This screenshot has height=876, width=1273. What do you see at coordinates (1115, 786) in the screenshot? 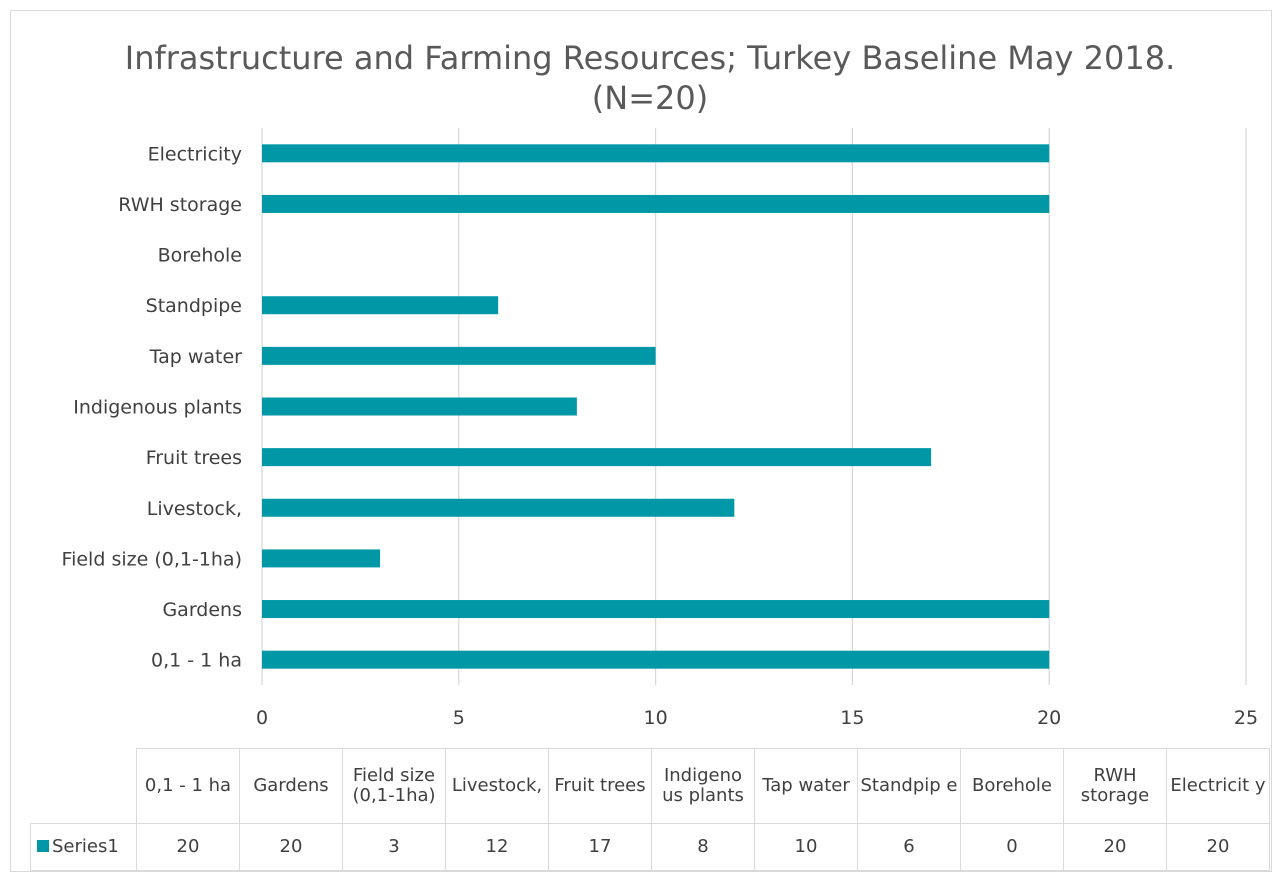
I see `table-header-9: RWH storage` at bounding box center [1115, 786].